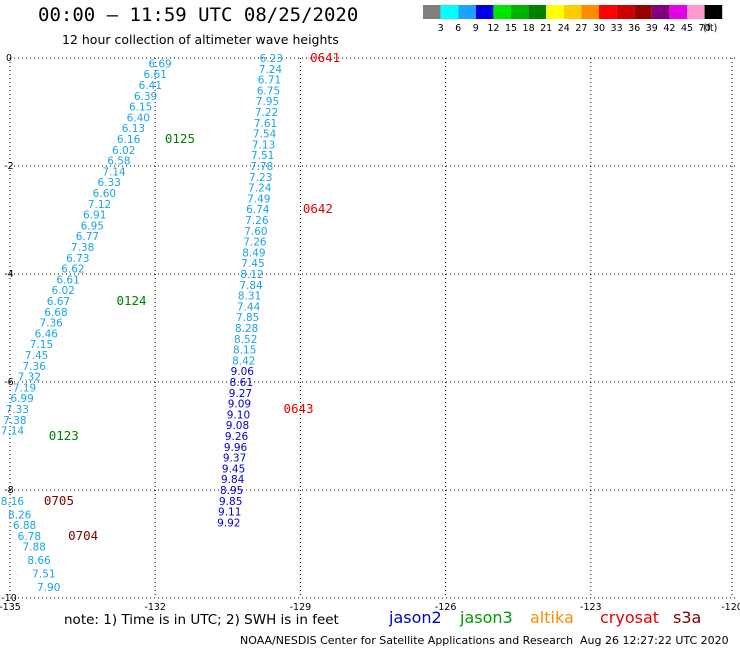  What do you see at coordinates (9, 58) in the screenshot?
I see `y-tick-label: 0` at bounding box center [9, 58].